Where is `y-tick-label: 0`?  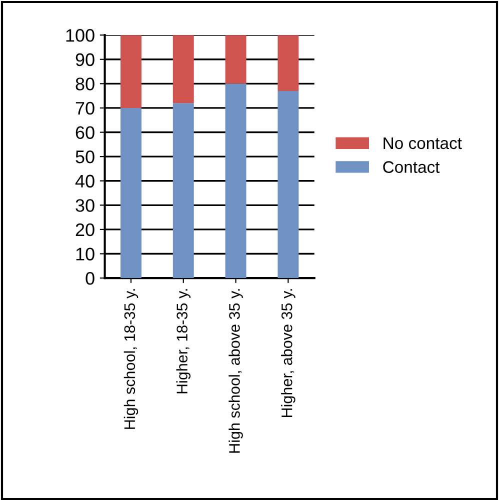
y-tick-label: 0 is located at coordinates (90, 278).